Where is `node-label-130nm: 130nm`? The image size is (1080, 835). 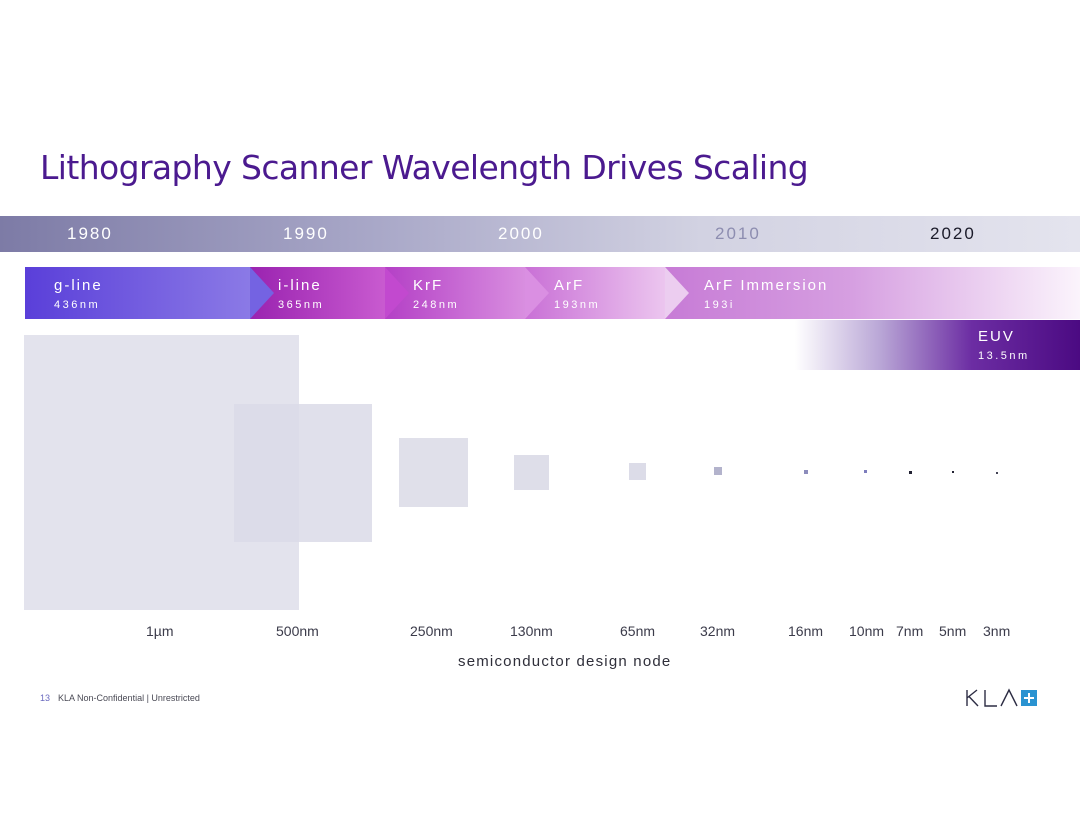 node-label-130nm: 130nm is located at coordinates (531, 631).